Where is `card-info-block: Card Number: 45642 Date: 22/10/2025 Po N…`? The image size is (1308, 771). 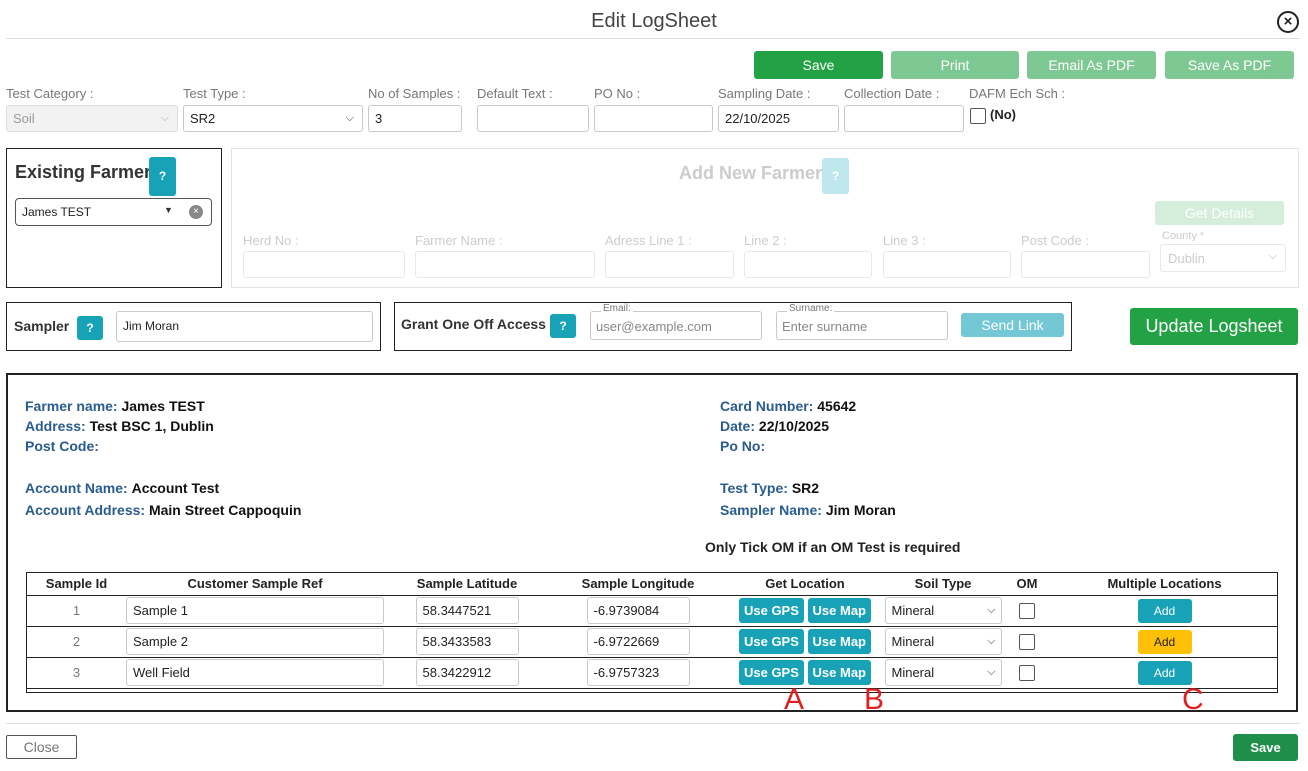
card-info-block: Card Number: 45642 Date: 22/10/2025 Po N… is located at coordinates (788, 426).